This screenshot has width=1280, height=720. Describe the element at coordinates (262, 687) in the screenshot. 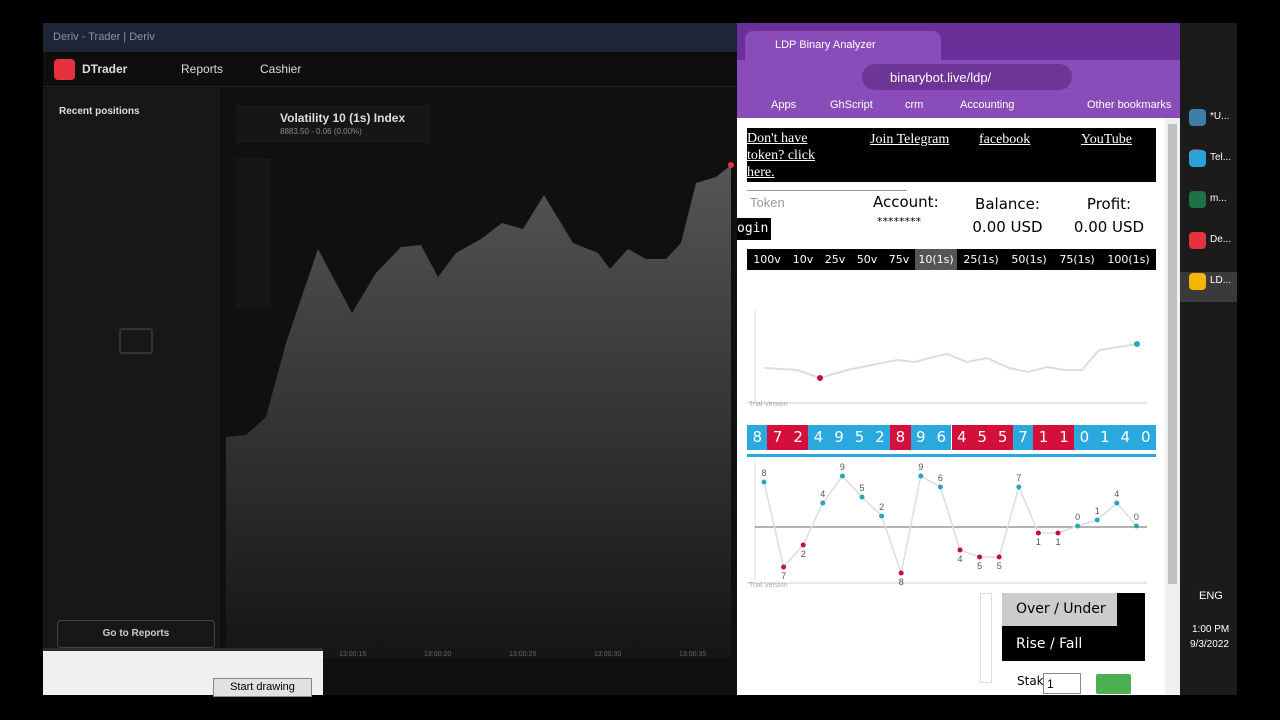

I see `start-drawing: Start drawing` at that location.